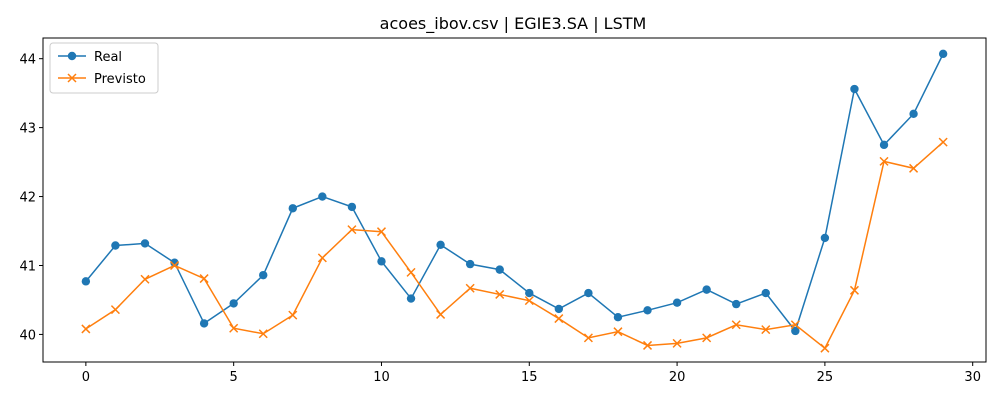 Image resolution: width=1000 pixels, height=400 pixels. I want to click on x-axis: 0 5 10 15 20 25 30, so click(531, 373).